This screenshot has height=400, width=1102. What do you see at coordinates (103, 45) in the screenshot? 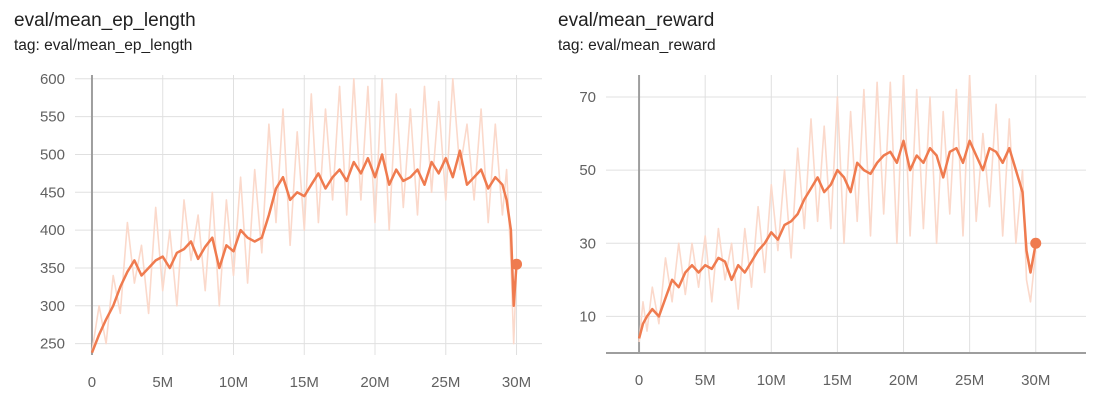
I see `chart-tag: tag: eval/mean_ep_length` at bounding box center [103, 45].